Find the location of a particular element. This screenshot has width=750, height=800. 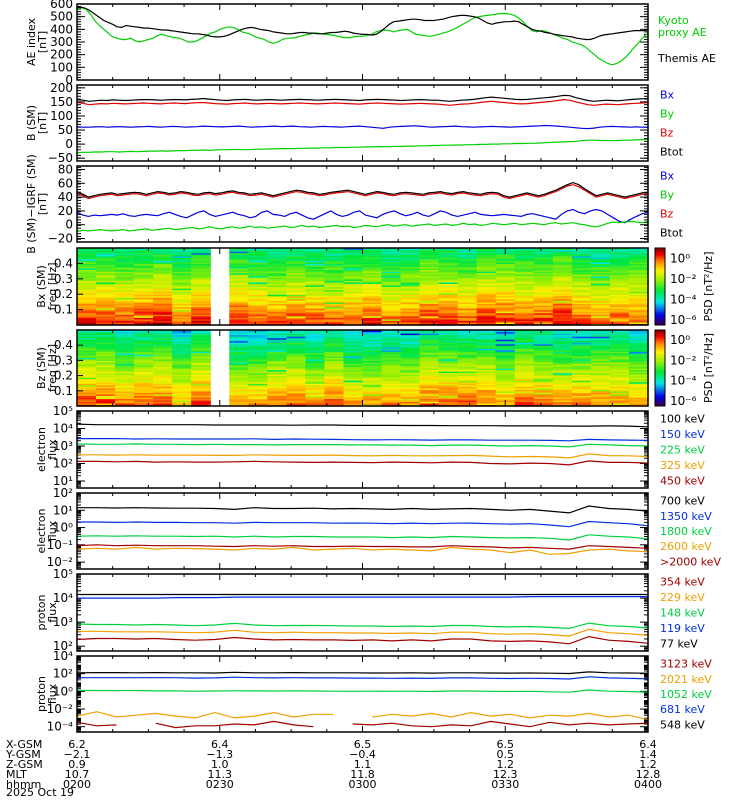

panel-frame is located at coordinates (362, 204).